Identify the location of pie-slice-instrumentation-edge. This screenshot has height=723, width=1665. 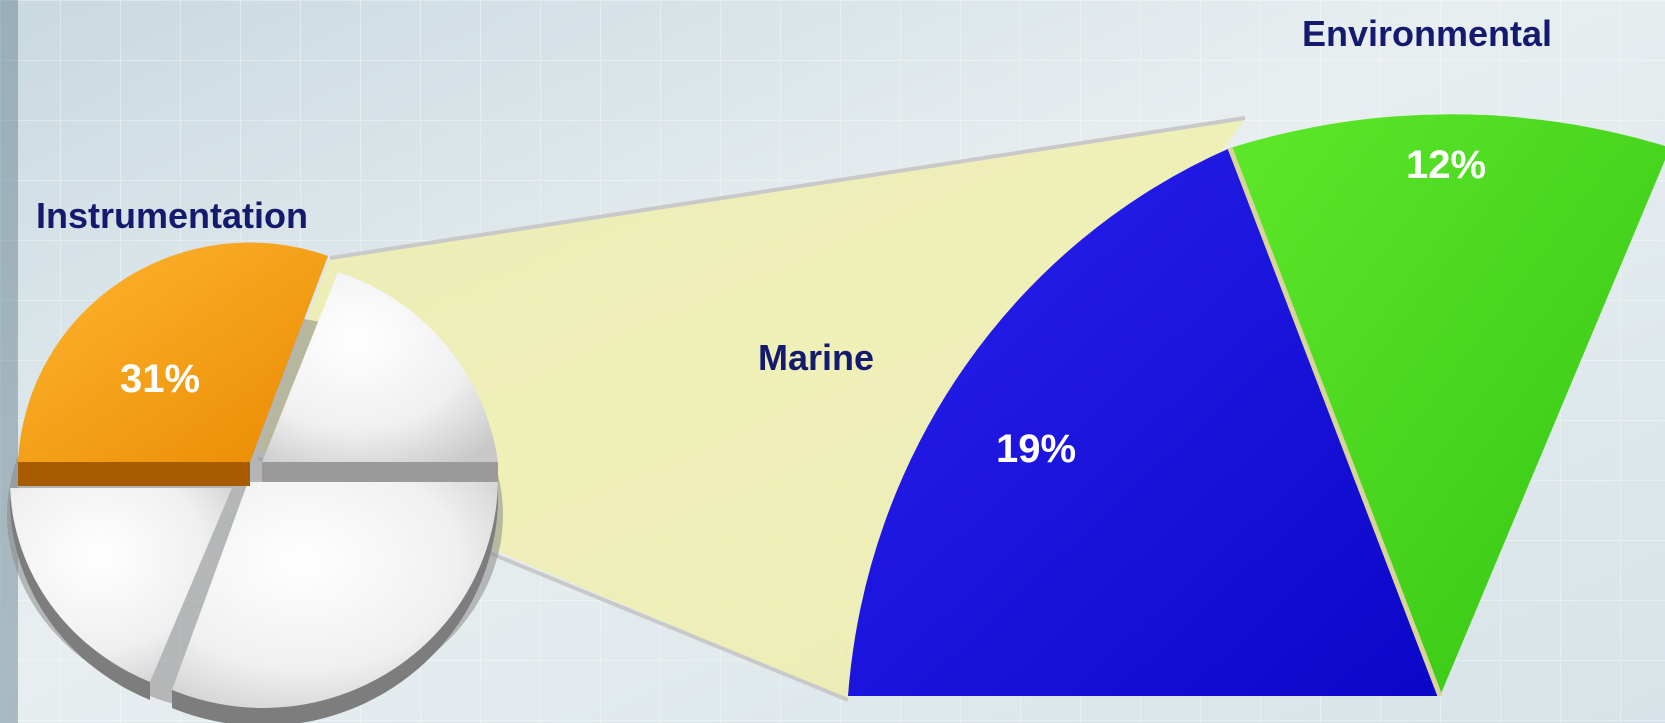
(134, 474).